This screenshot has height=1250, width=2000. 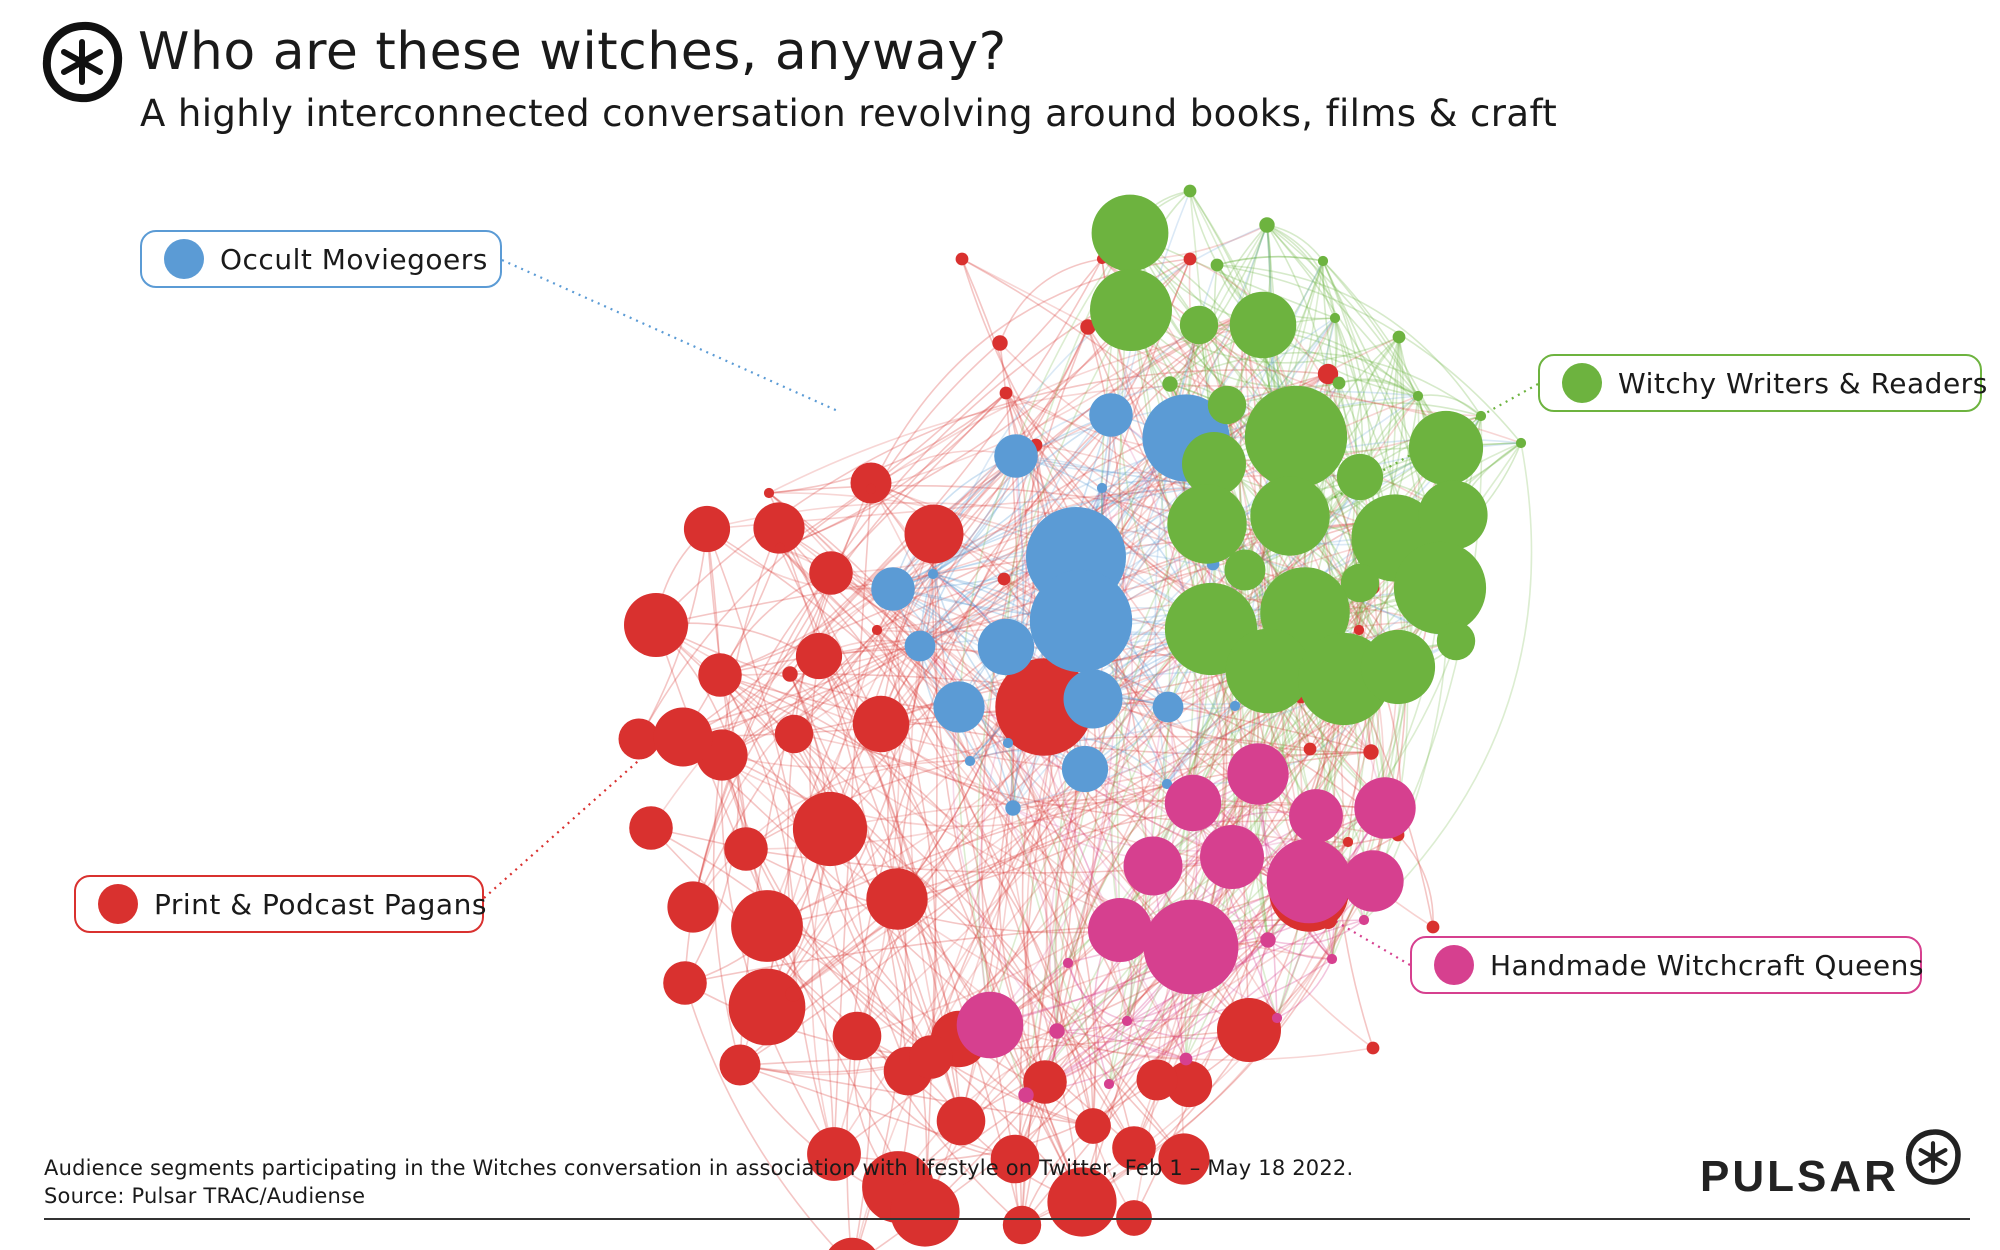 I want to click on legend-print-podcast-pagans: Print & Podcast Pagans, so click(x=280, y=904).